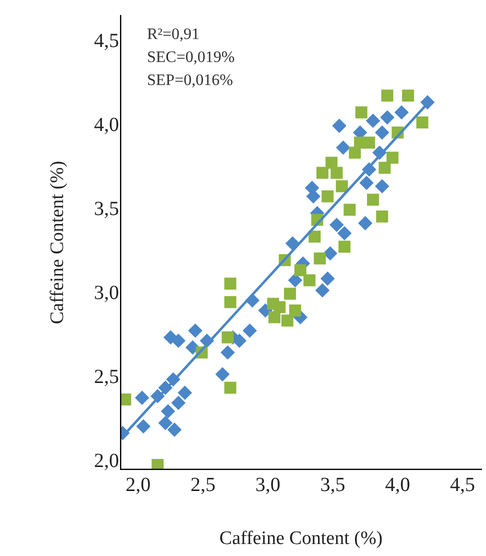 This screenshot has height=556, width=486. I want to click on x-tick-label: 2,5, so click(203, 485).